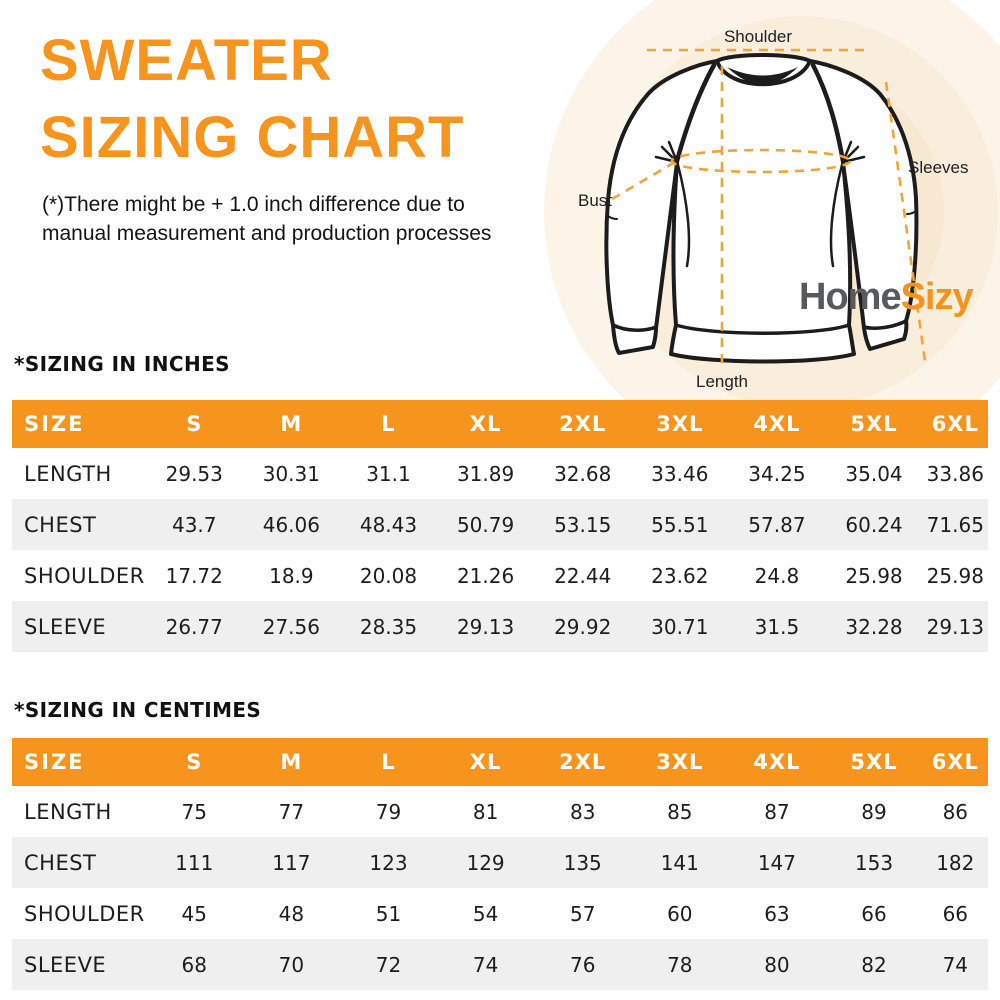 This screenshot has height=1000, width=1000. Describe the element at coordinates (194, 524) in the screenshot. I see `value-cell: 43.7` at that location.